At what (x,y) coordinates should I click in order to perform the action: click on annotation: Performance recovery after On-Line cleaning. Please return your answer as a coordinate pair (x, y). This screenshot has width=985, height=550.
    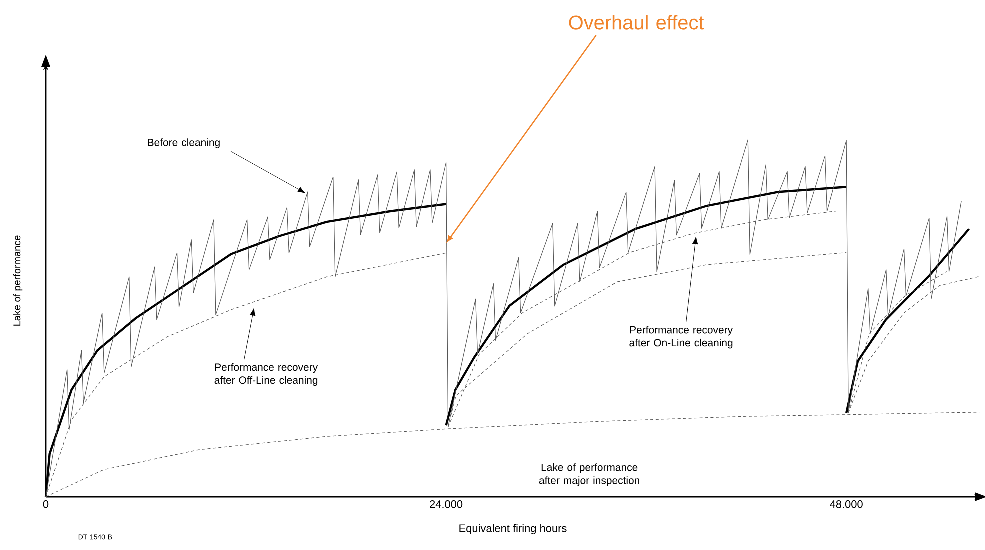
    Looking at the image, I should click on (681, 337).